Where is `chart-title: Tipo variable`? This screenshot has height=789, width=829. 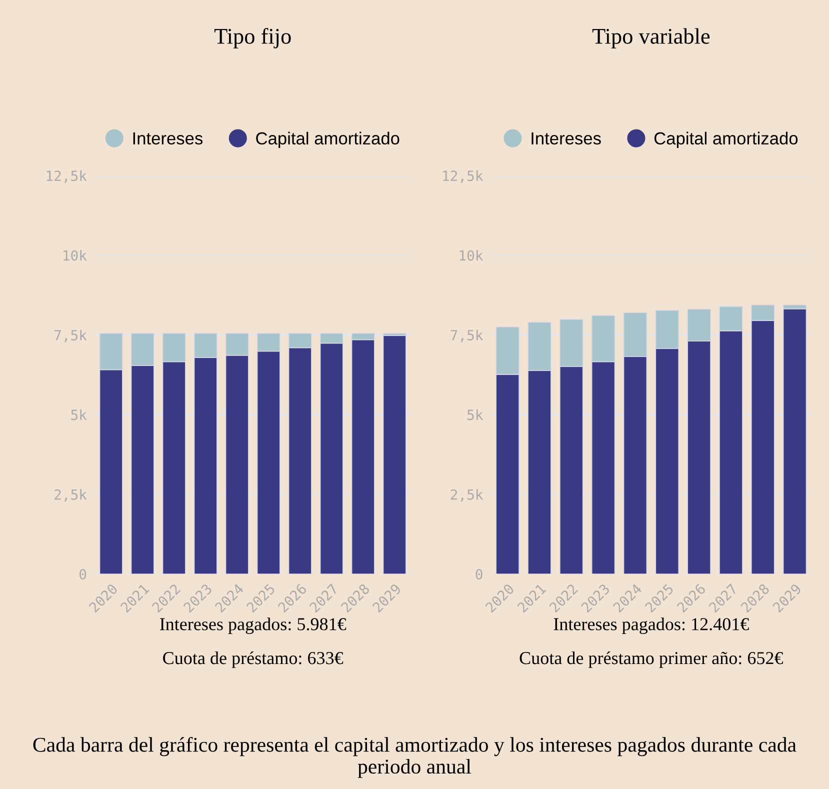 chart-title: Tipo variable is located at coordinates (651, 38).